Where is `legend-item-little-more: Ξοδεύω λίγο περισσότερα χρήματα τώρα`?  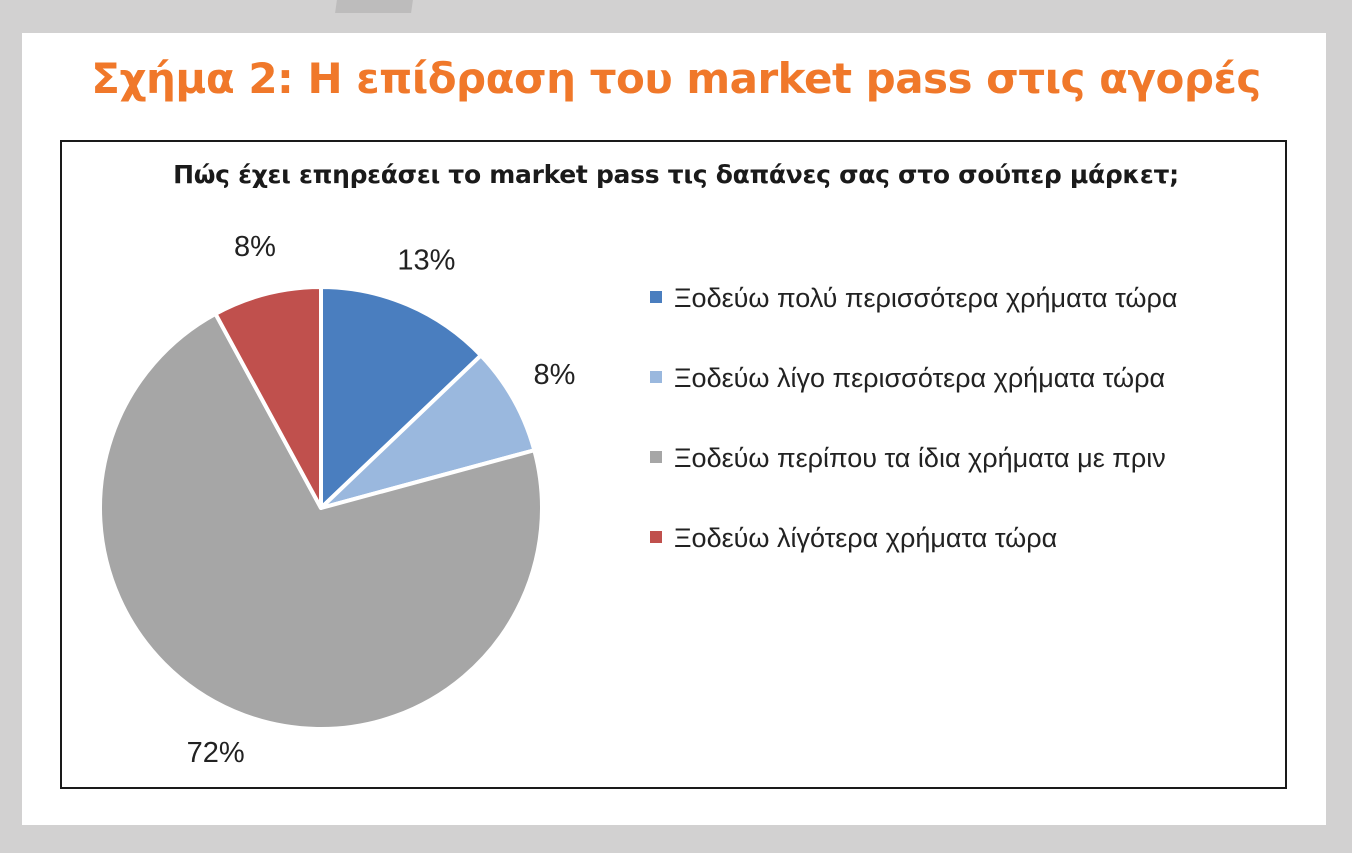 legend-item-little-more: Ξοδεύω λίγο περισσότερα χρήματα τώρα is located at coordinates (955, 378).